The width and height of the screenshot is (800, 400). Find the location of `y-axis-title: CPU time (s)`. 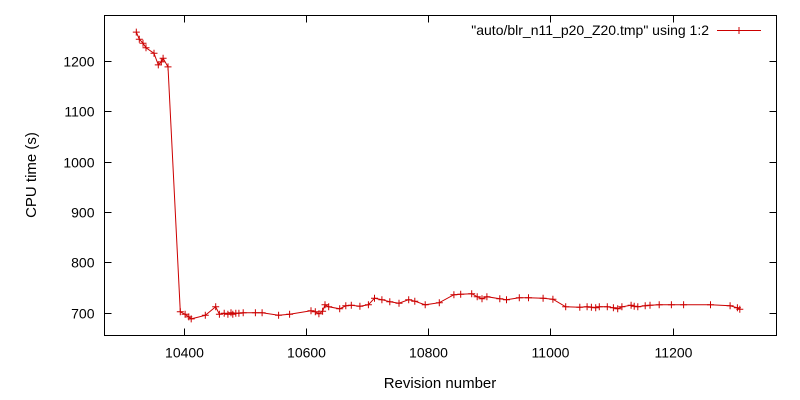

y-axis-title: CPU time (s) is located at coordinates (31, 175).